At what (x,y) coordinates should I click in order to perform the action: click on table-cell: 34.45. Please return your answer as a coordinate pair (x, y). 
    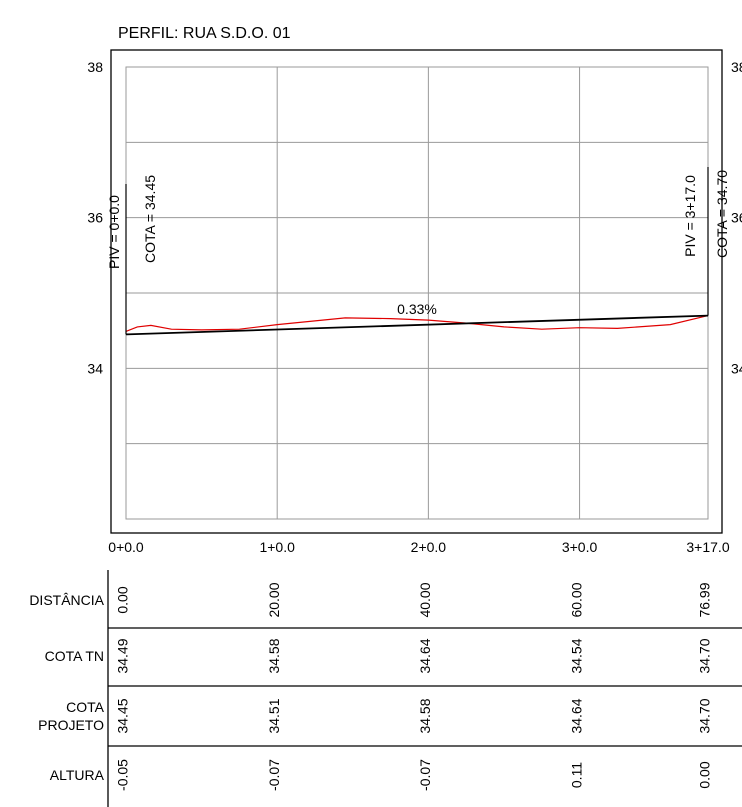
    Looking at the image, I should click on (123, 715).